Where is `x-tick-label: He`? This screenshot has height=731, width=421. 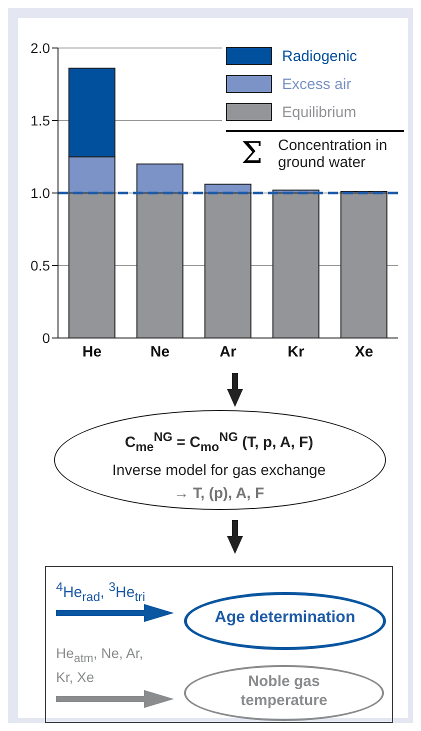
x-tick-label: He is located at coordinates (92, 352).